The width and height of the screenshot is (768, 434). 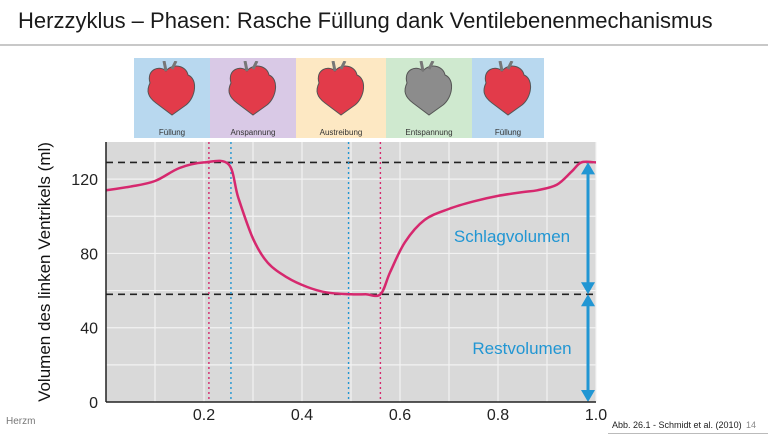 I want to click on footer-text: Herzm, so click(x=21, y=421).